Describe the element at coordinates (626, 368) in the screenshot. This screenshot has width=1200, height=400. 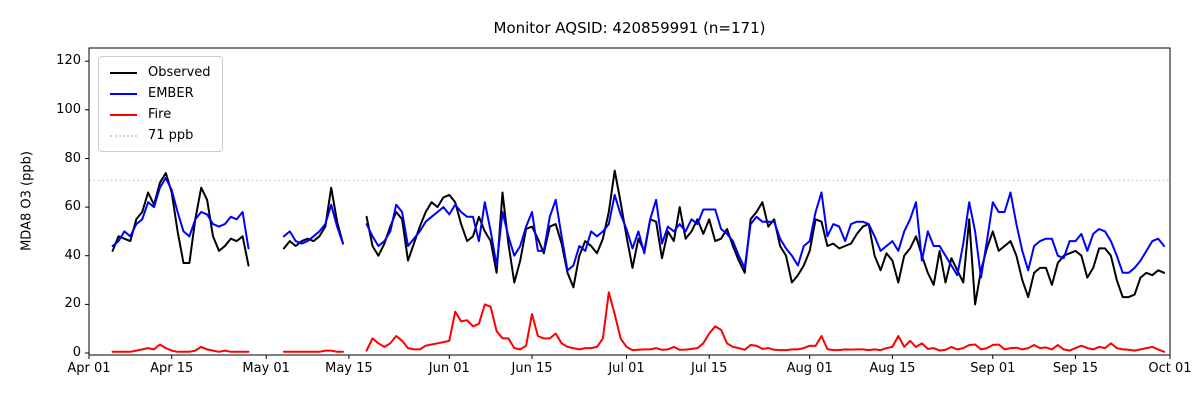
I see `x-tick-label: Jul 01` at that location.